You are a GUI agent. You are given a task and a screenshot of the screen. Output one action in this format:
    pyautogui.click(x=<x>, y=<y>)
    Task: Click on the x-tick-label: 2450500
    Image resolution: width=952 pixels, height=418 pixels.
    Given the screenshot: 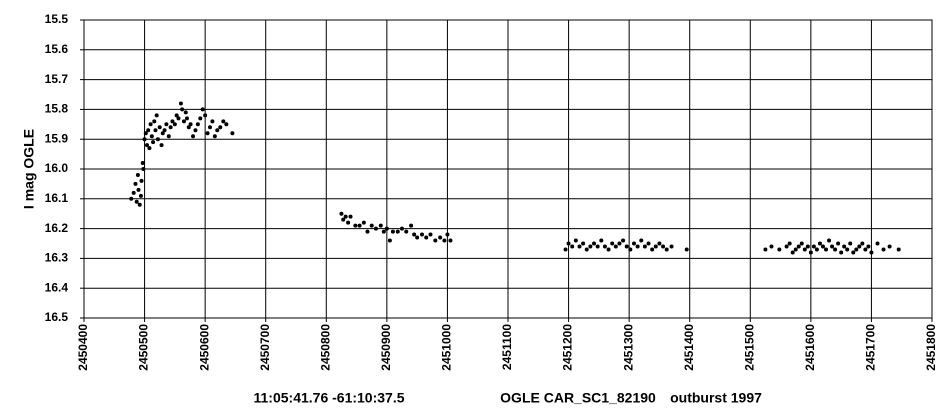 What is the action you would take?
    pyautogui.click(x=144, y=347)
    